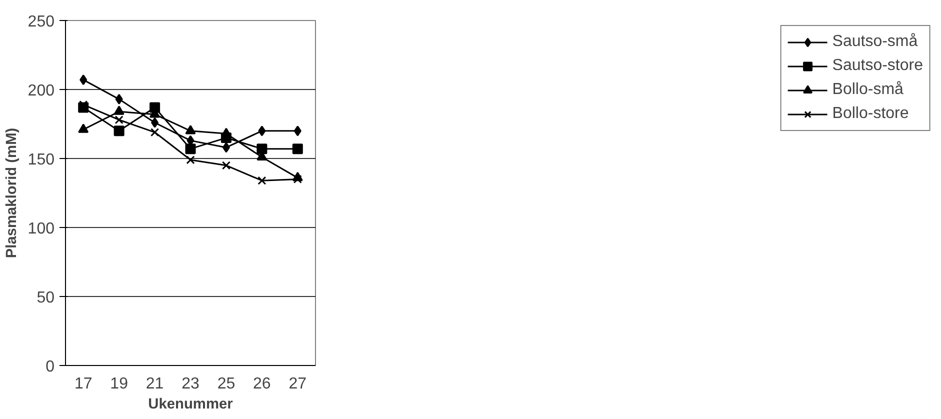 The image size is (941, 419). What do you see at coordinates (875, 42) in the screenshot?
I see `legend-label: Sautso-små` at bounding box center [875, 42].